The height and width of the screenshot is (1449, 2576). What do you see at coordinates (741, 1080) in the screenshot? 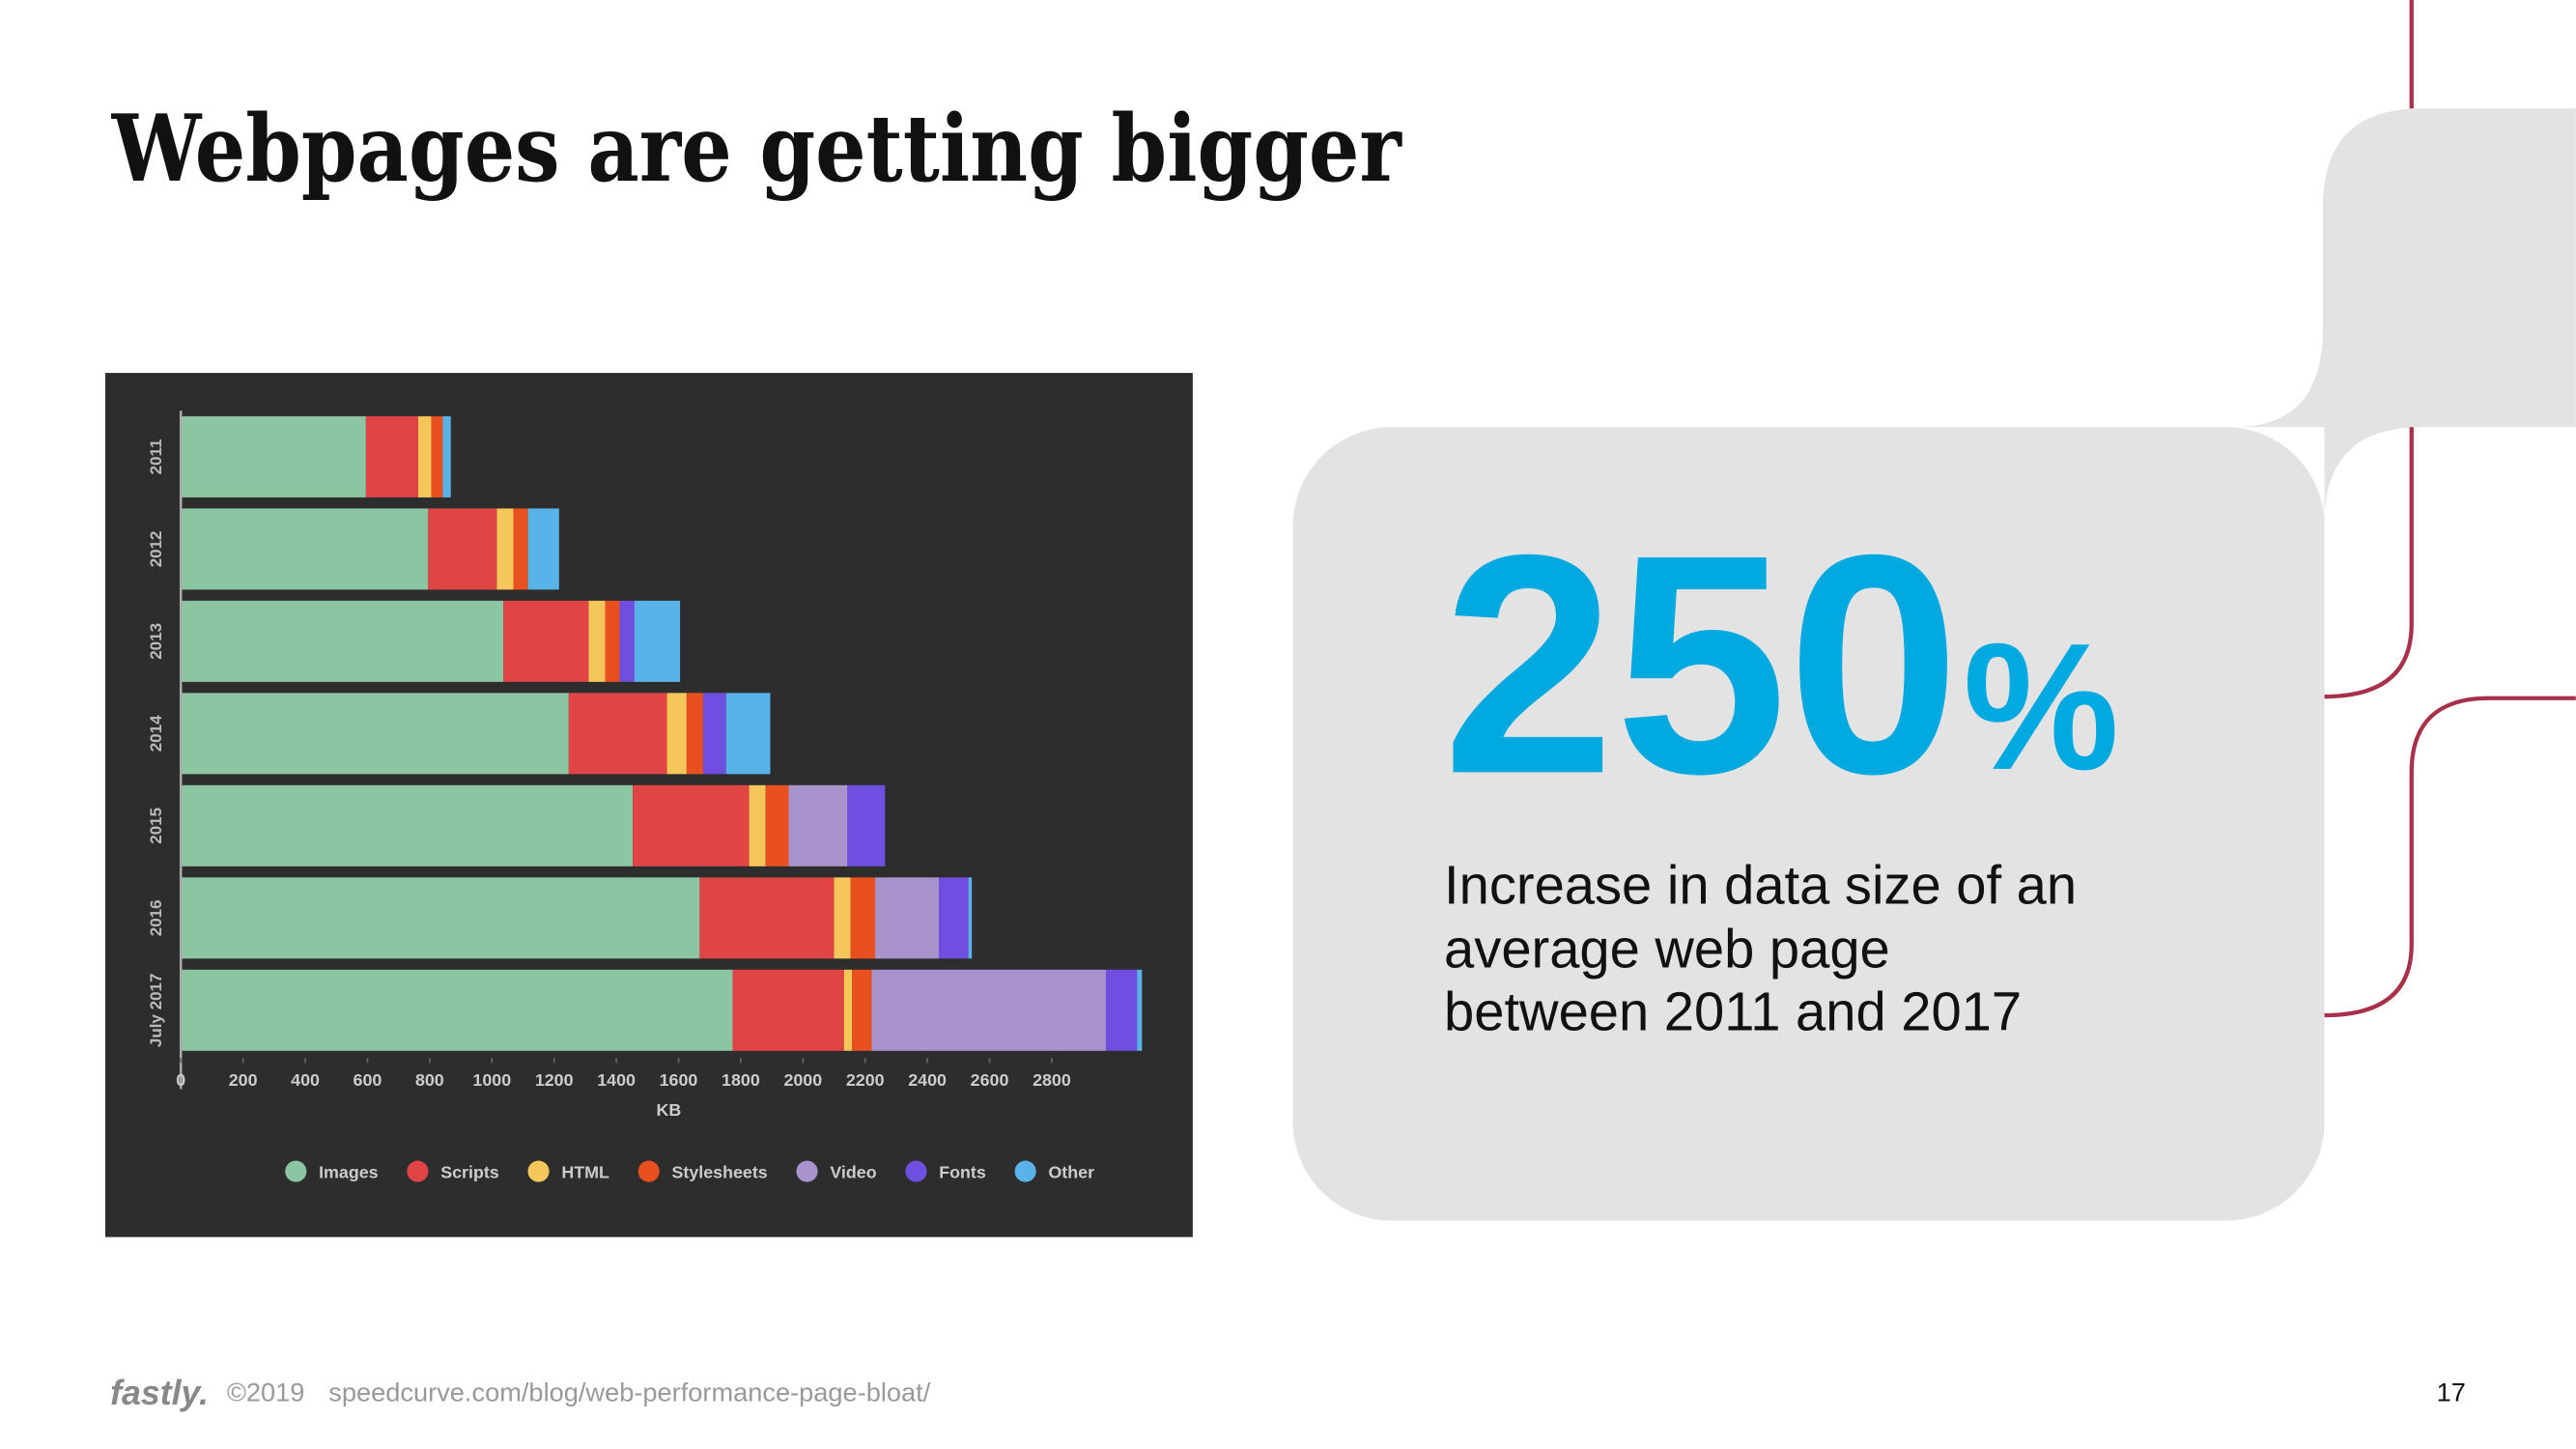
I see `x-tick-label: 1800` at bounding box center [741, 1080].